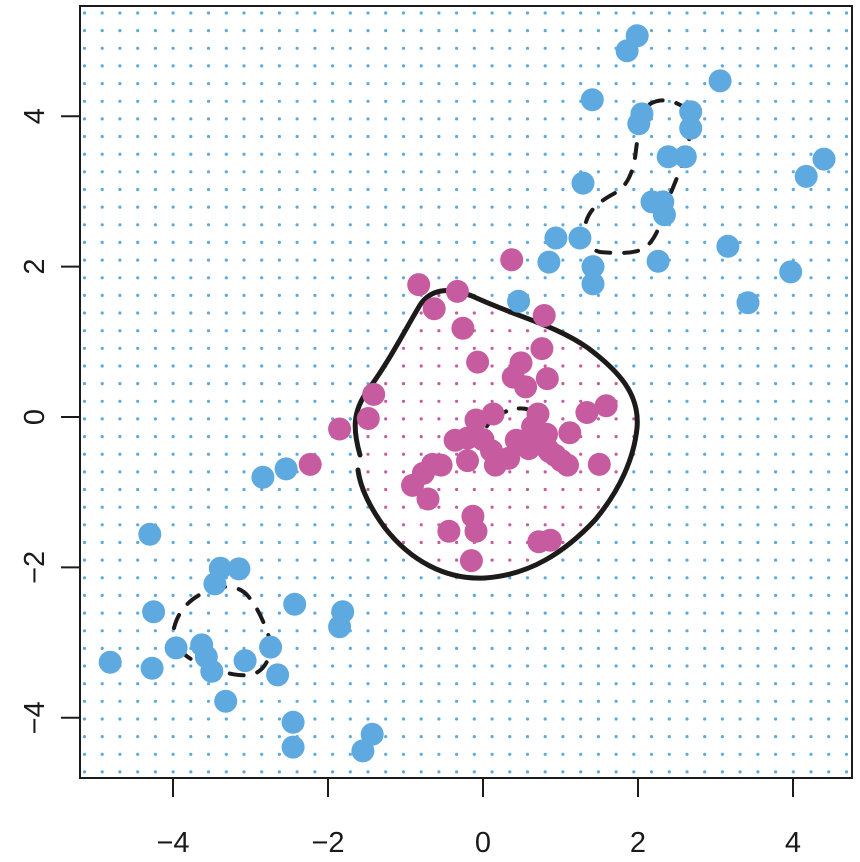 This screenshot has height=862, width=860. What do you see at coordinates (793, 843) in the screenshot?
I see `x-tick-label: 4` at bounding box center [793, 843].